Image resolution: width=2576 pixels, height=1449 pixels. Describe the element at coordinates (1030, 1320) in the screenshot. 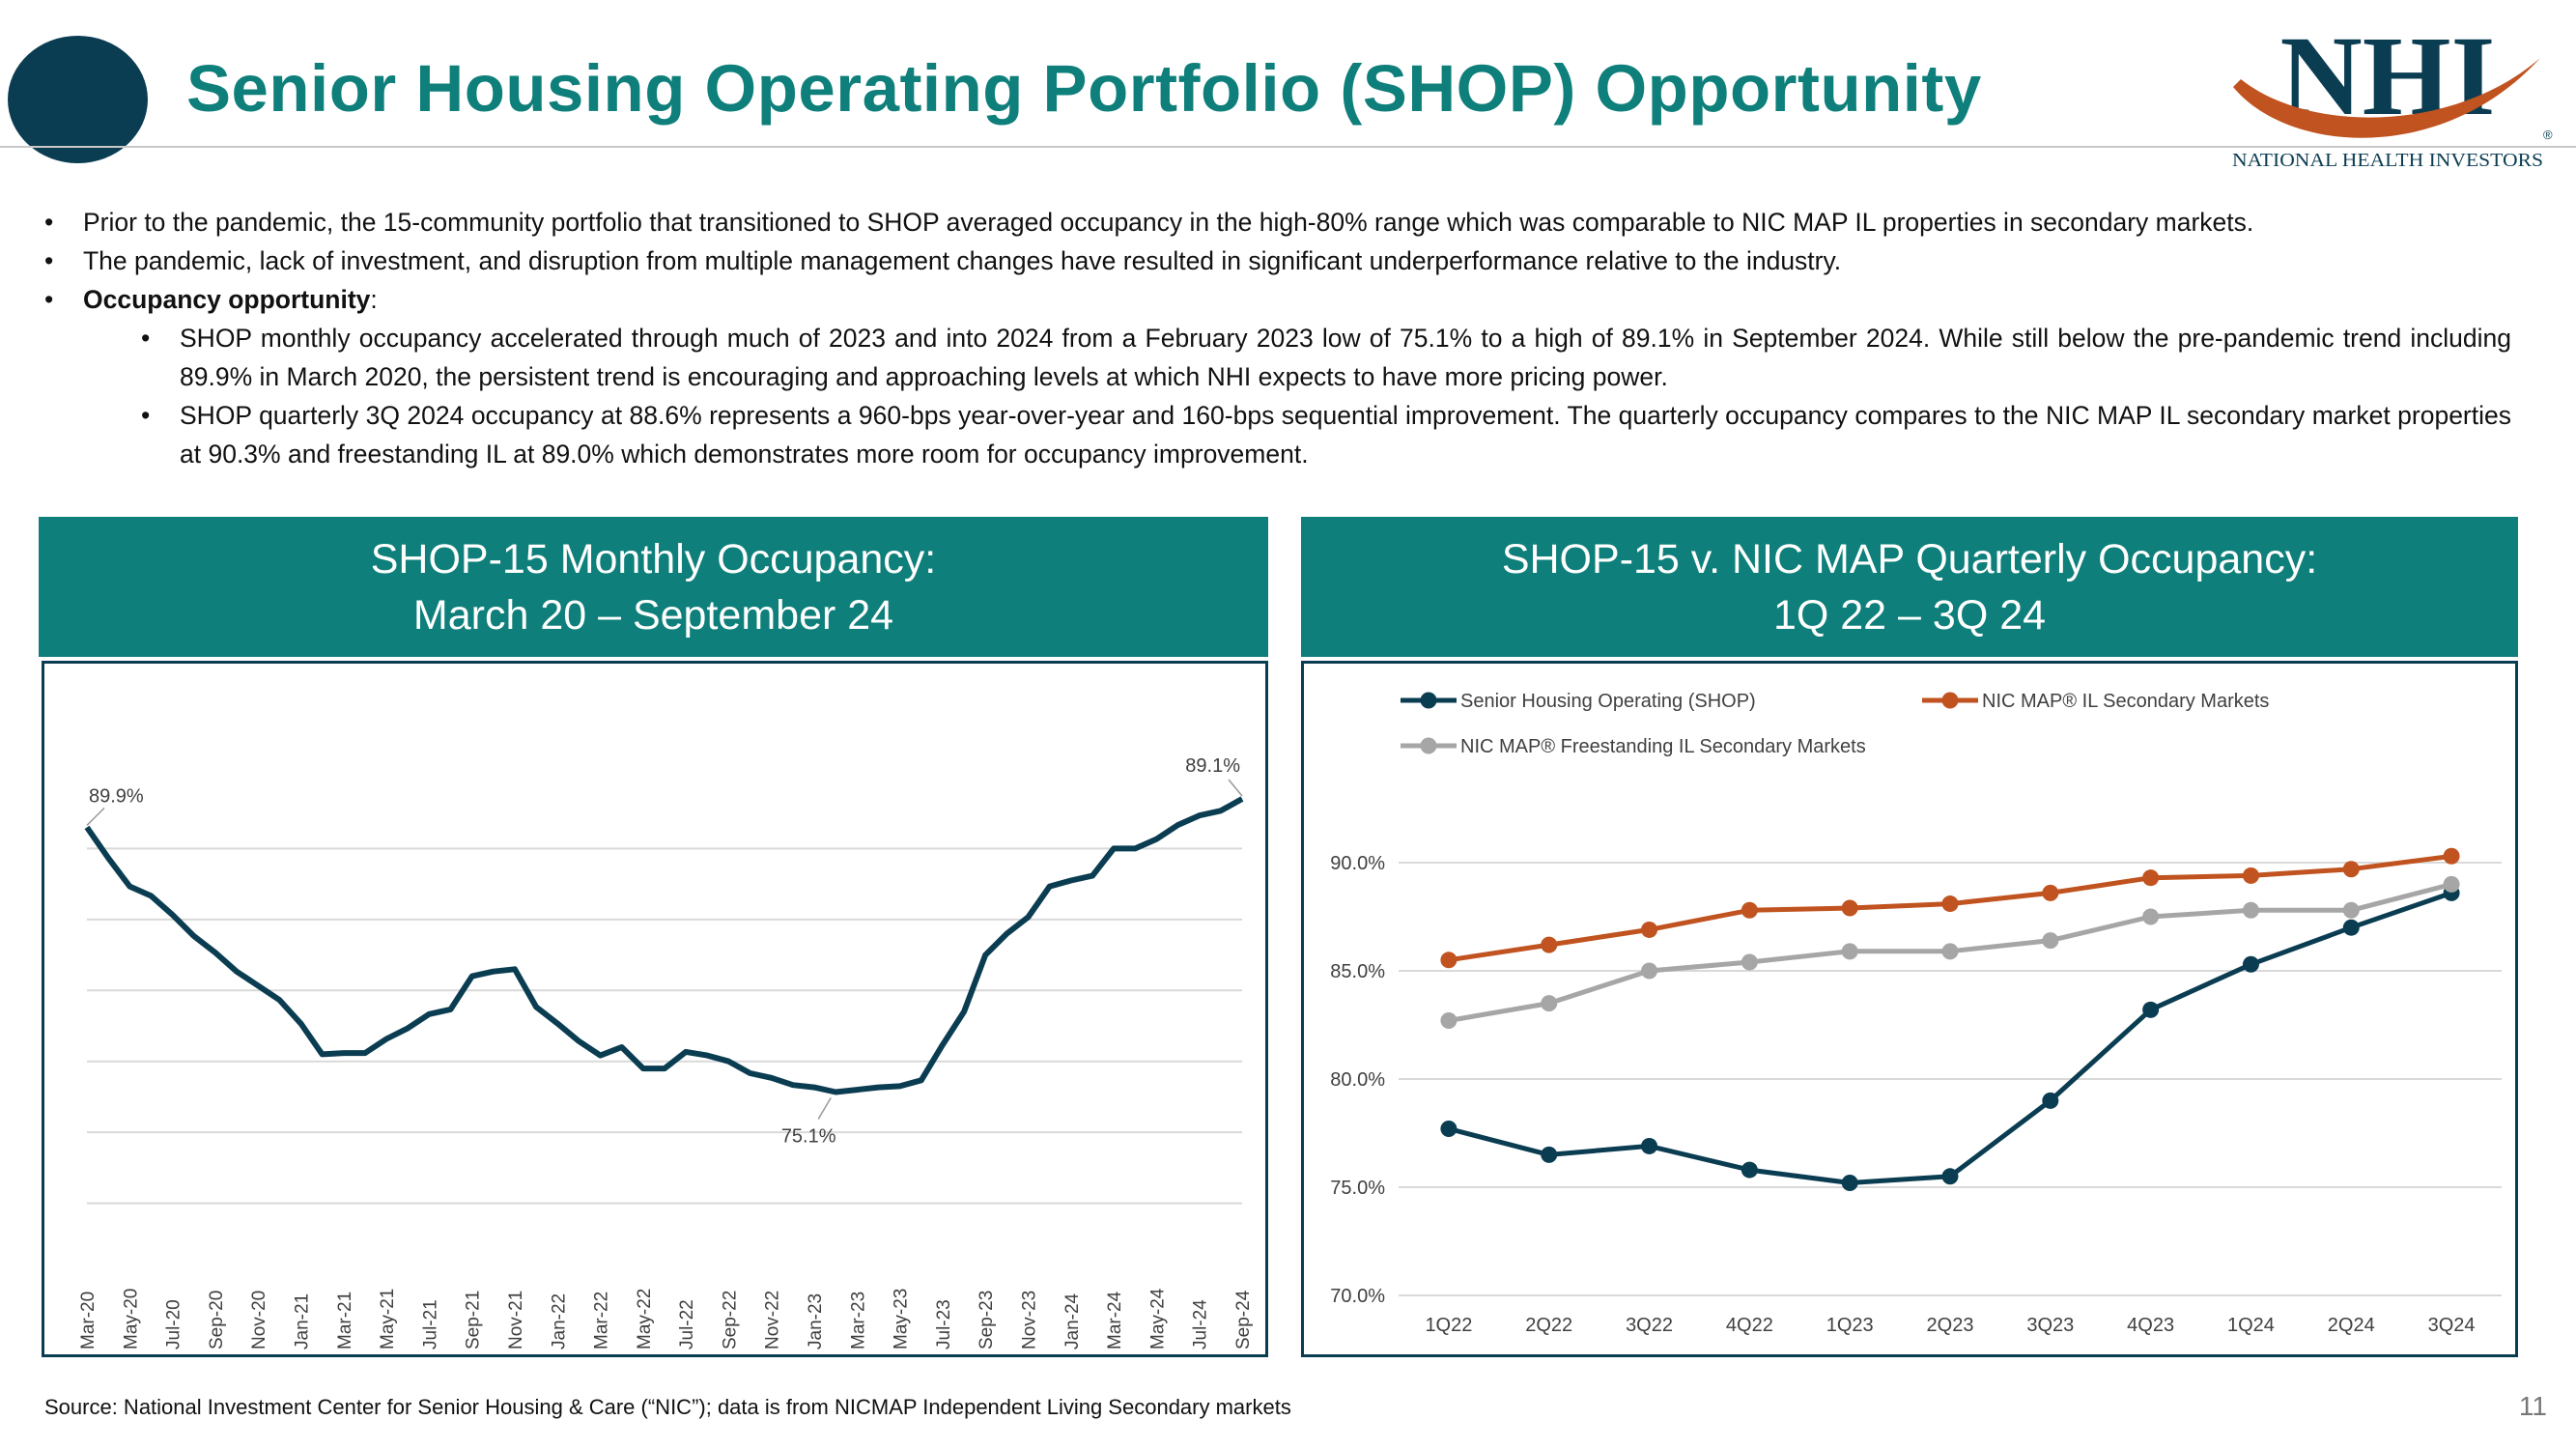

I see `x-tick-label: Nov-23` at that location.